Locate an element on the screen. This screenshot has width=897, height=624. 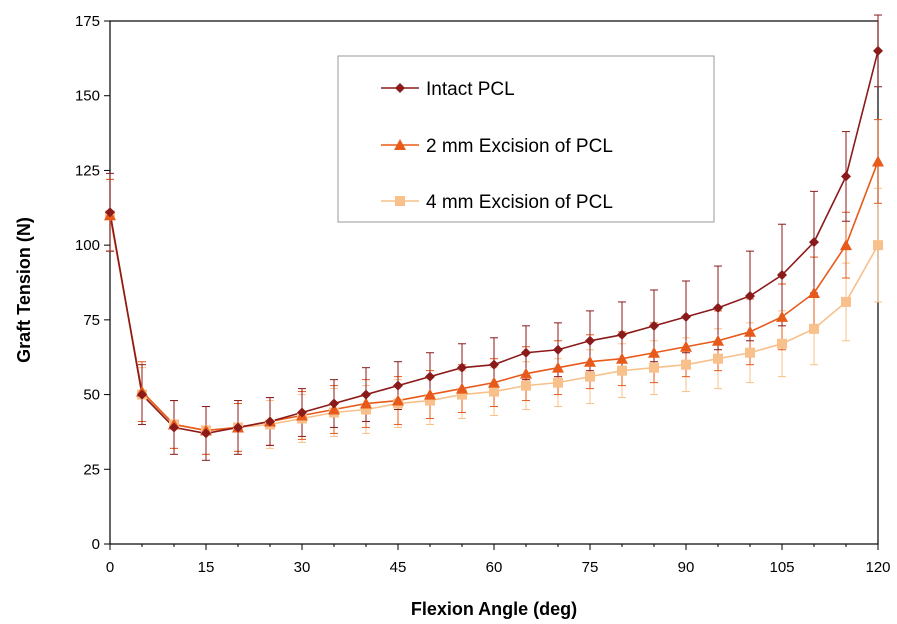
legend-marker-2-mm-excision-of-pcl is located at coordinates (400, 144).